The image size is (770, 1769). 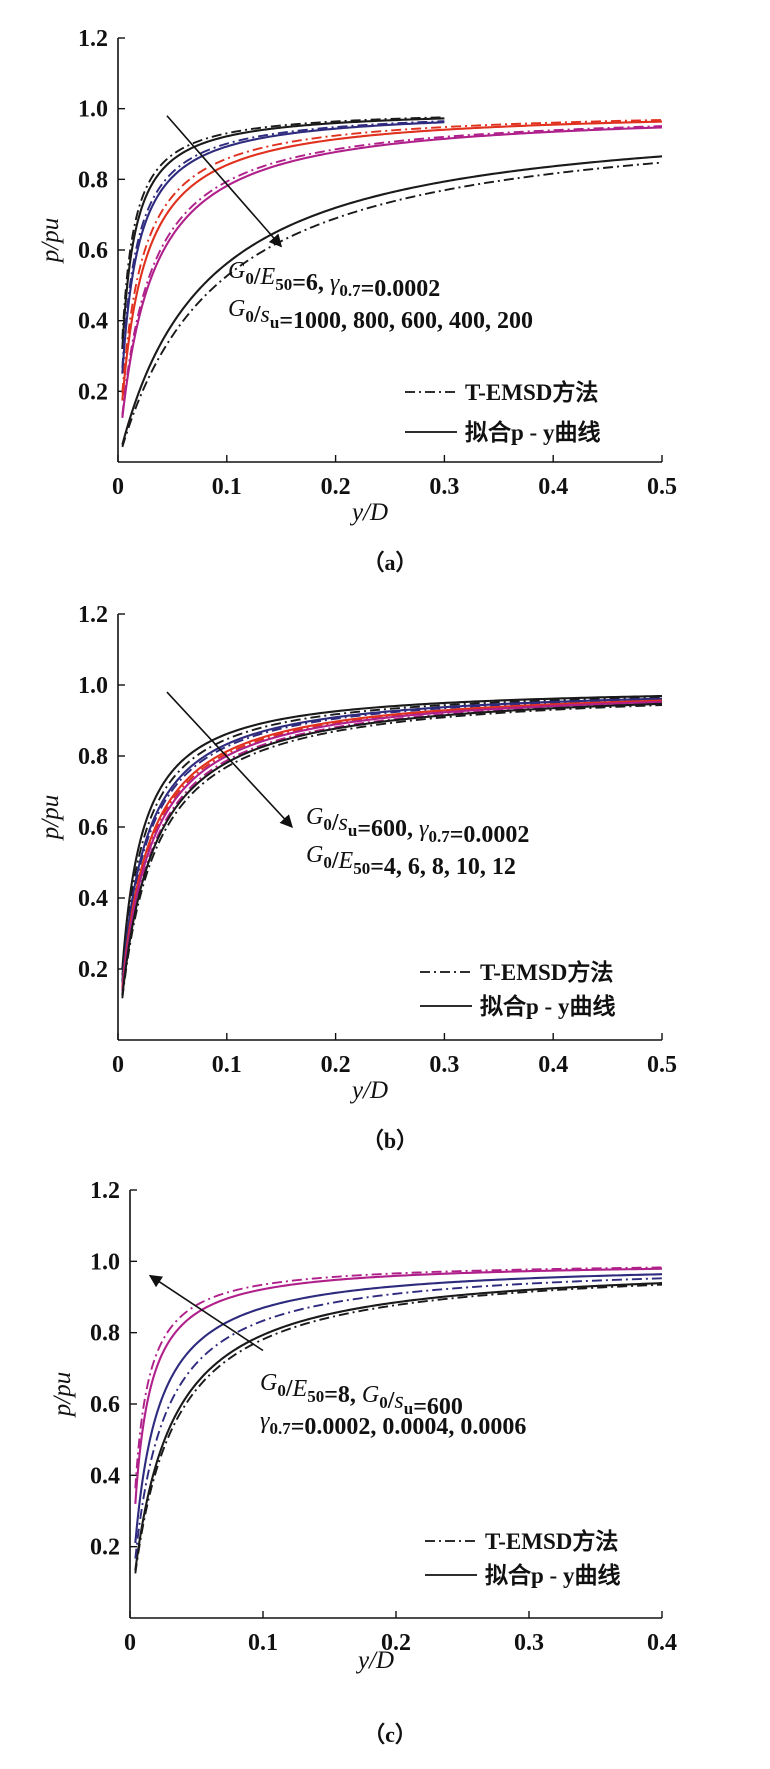 I want to click on annotation-text: G0/E50=8, G0/su=600, so click(x=361, y=1395).